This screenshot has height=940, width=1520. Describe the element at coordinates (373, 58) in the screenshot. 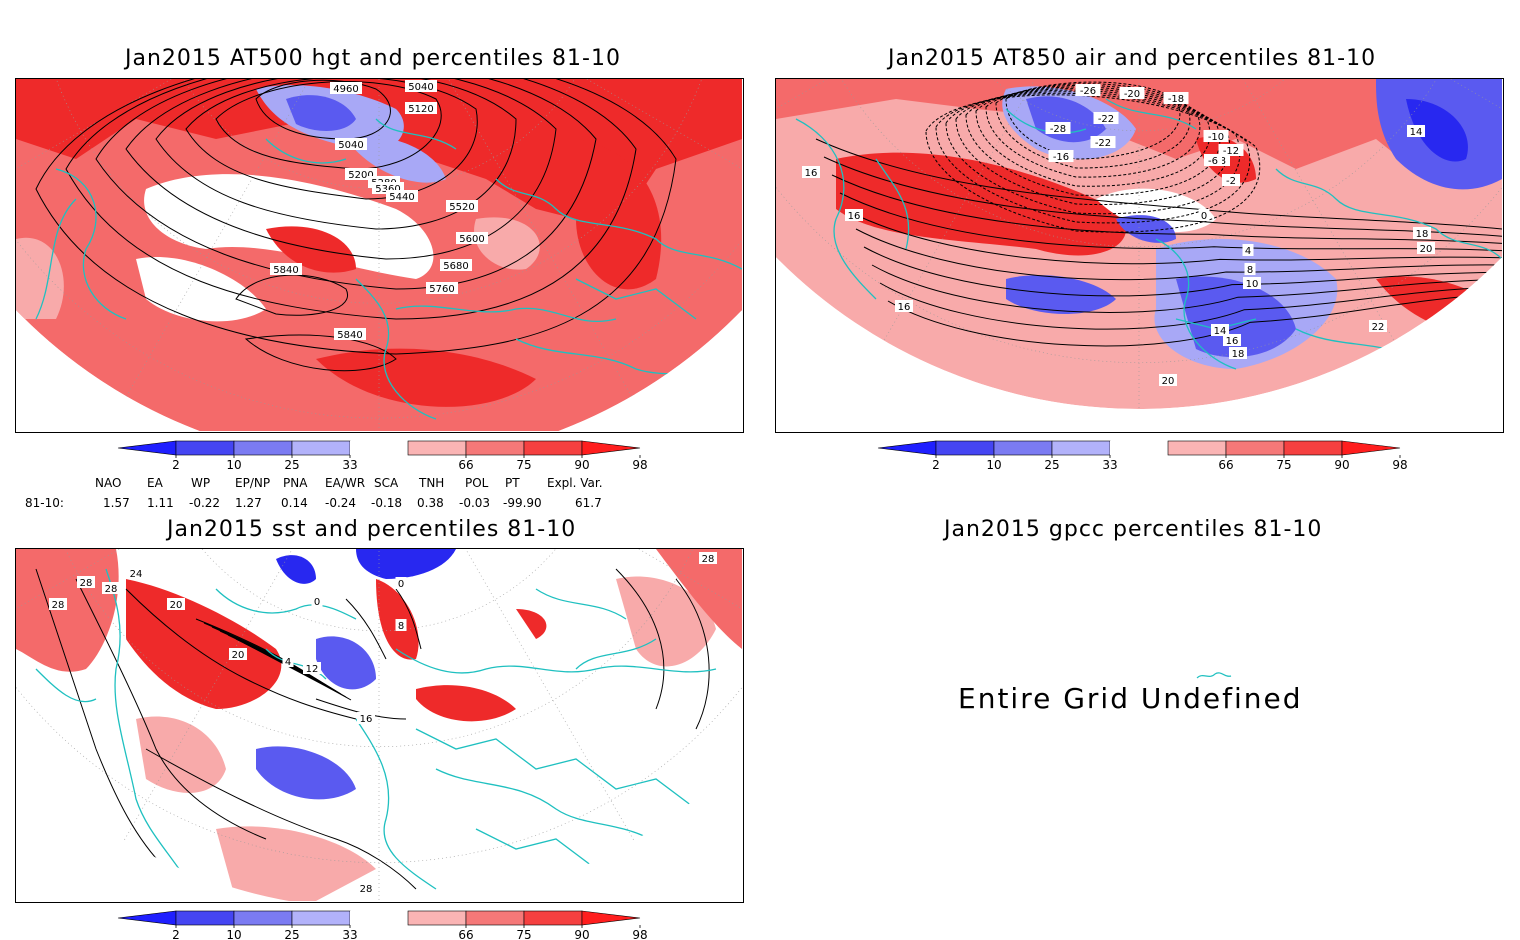

I see `panel-title-at500: Jan2015 AT500 hgt and percentiles 81-10` at that location.